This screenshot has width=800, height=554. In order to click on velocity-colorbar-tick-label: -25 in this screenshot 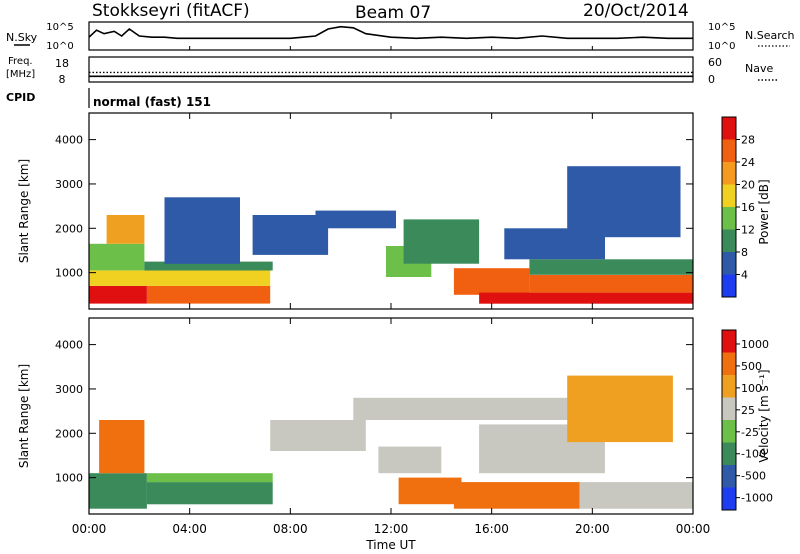, I will do `click(750, 432)`.